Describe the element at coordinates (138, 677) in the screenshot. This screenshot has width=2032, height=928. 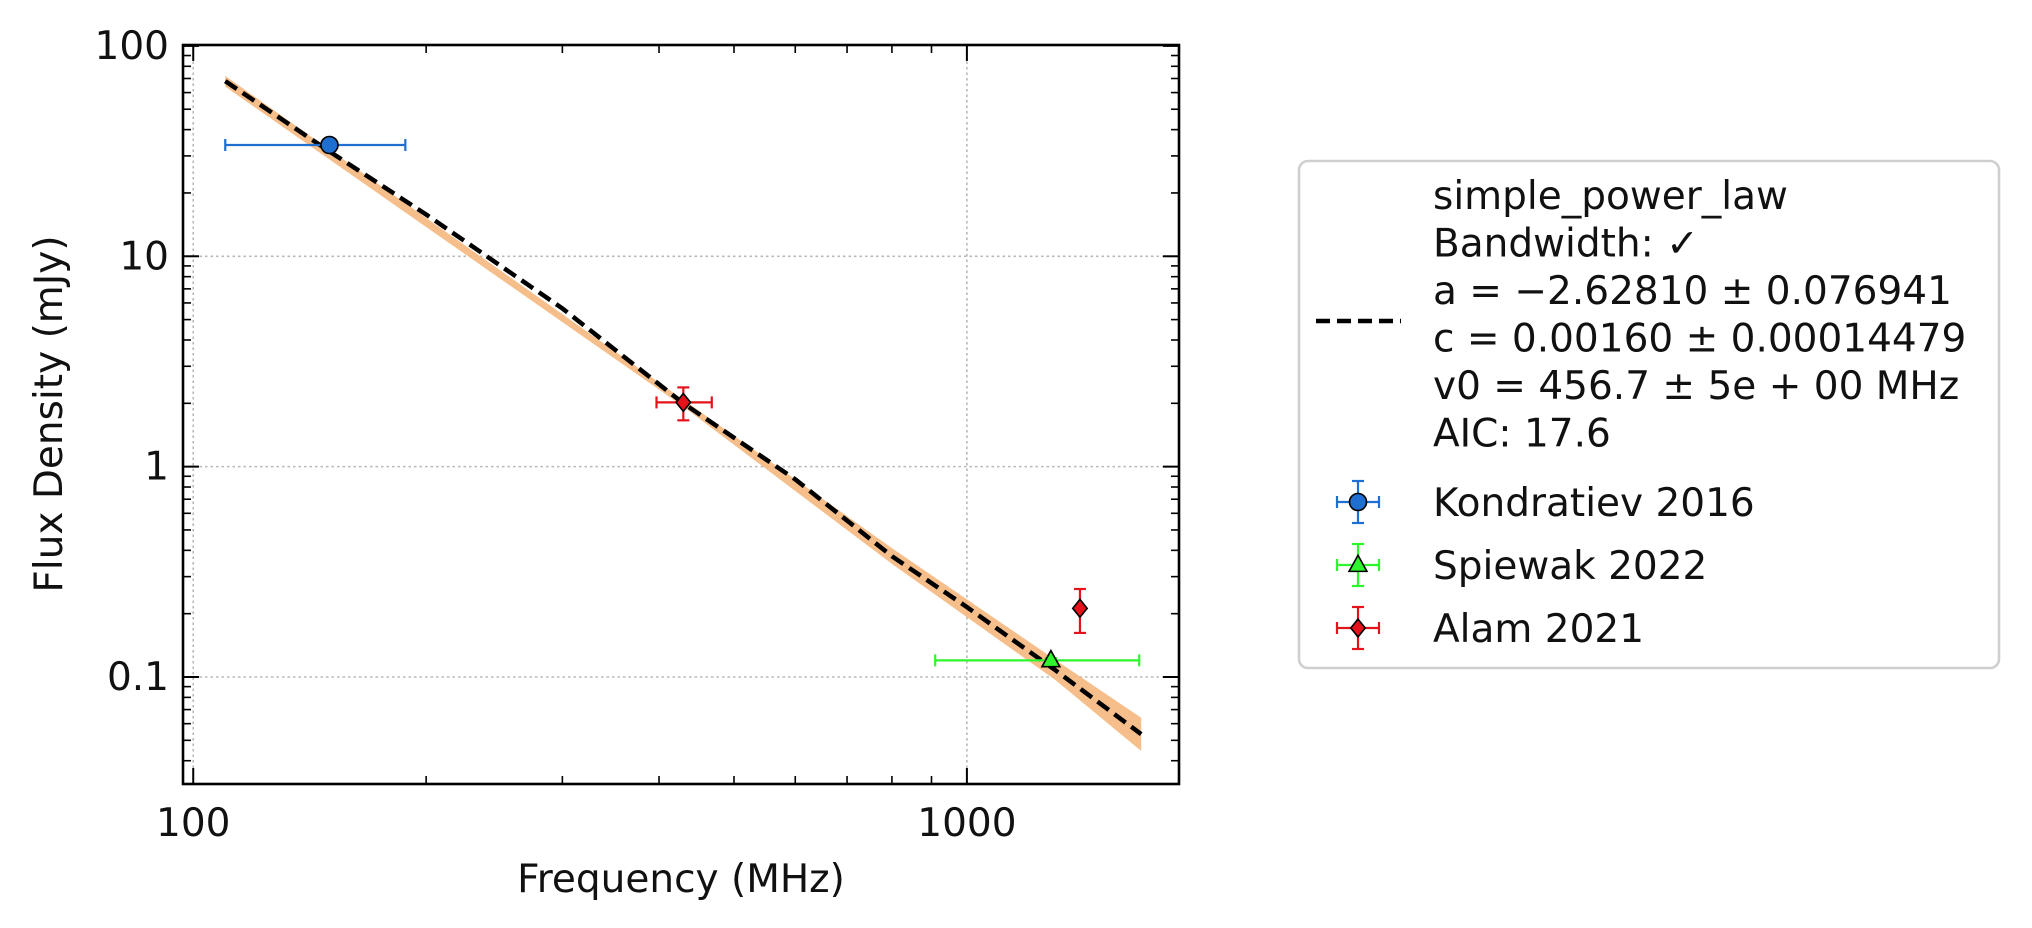
I see `y-tick-label: 0.1` at that location.